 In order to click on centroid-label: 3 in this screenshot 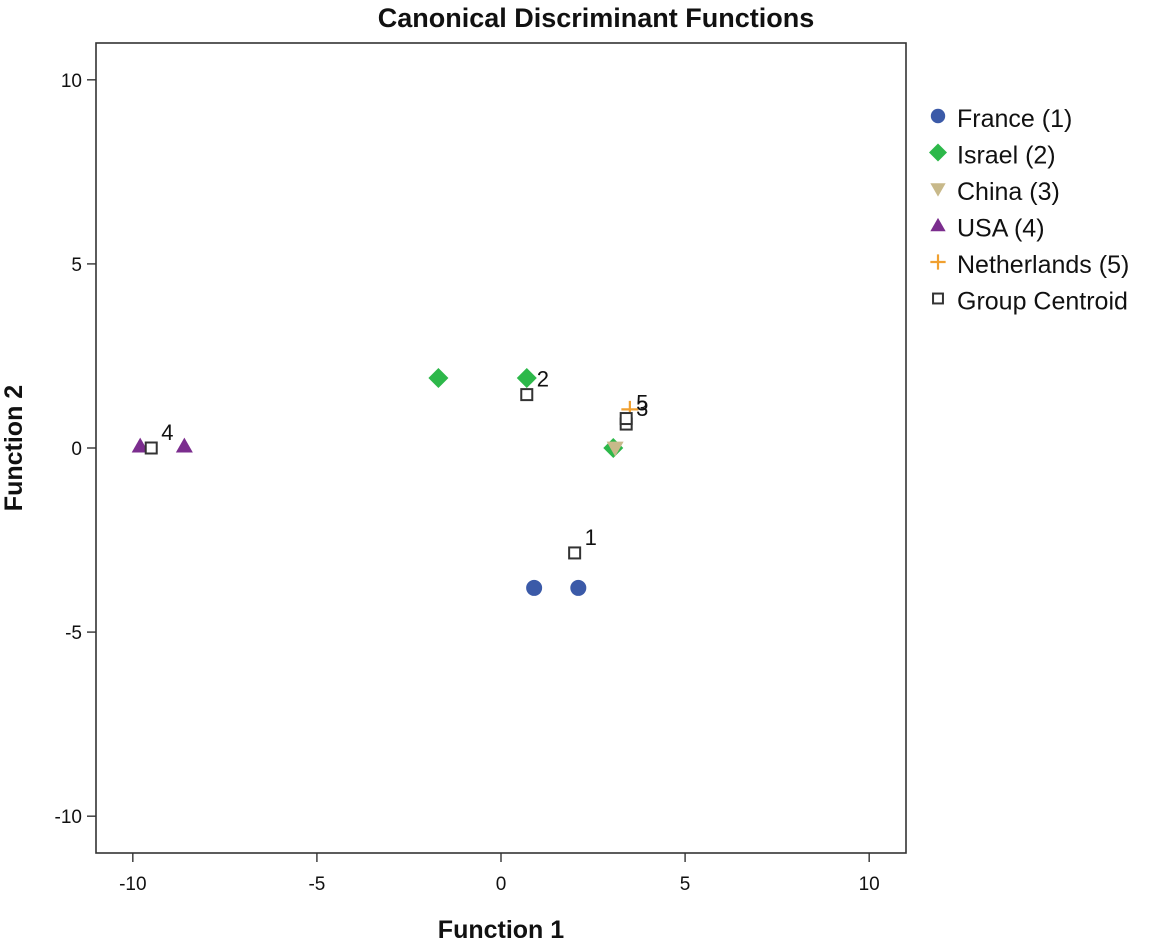, I will do `click(642, 408)`.